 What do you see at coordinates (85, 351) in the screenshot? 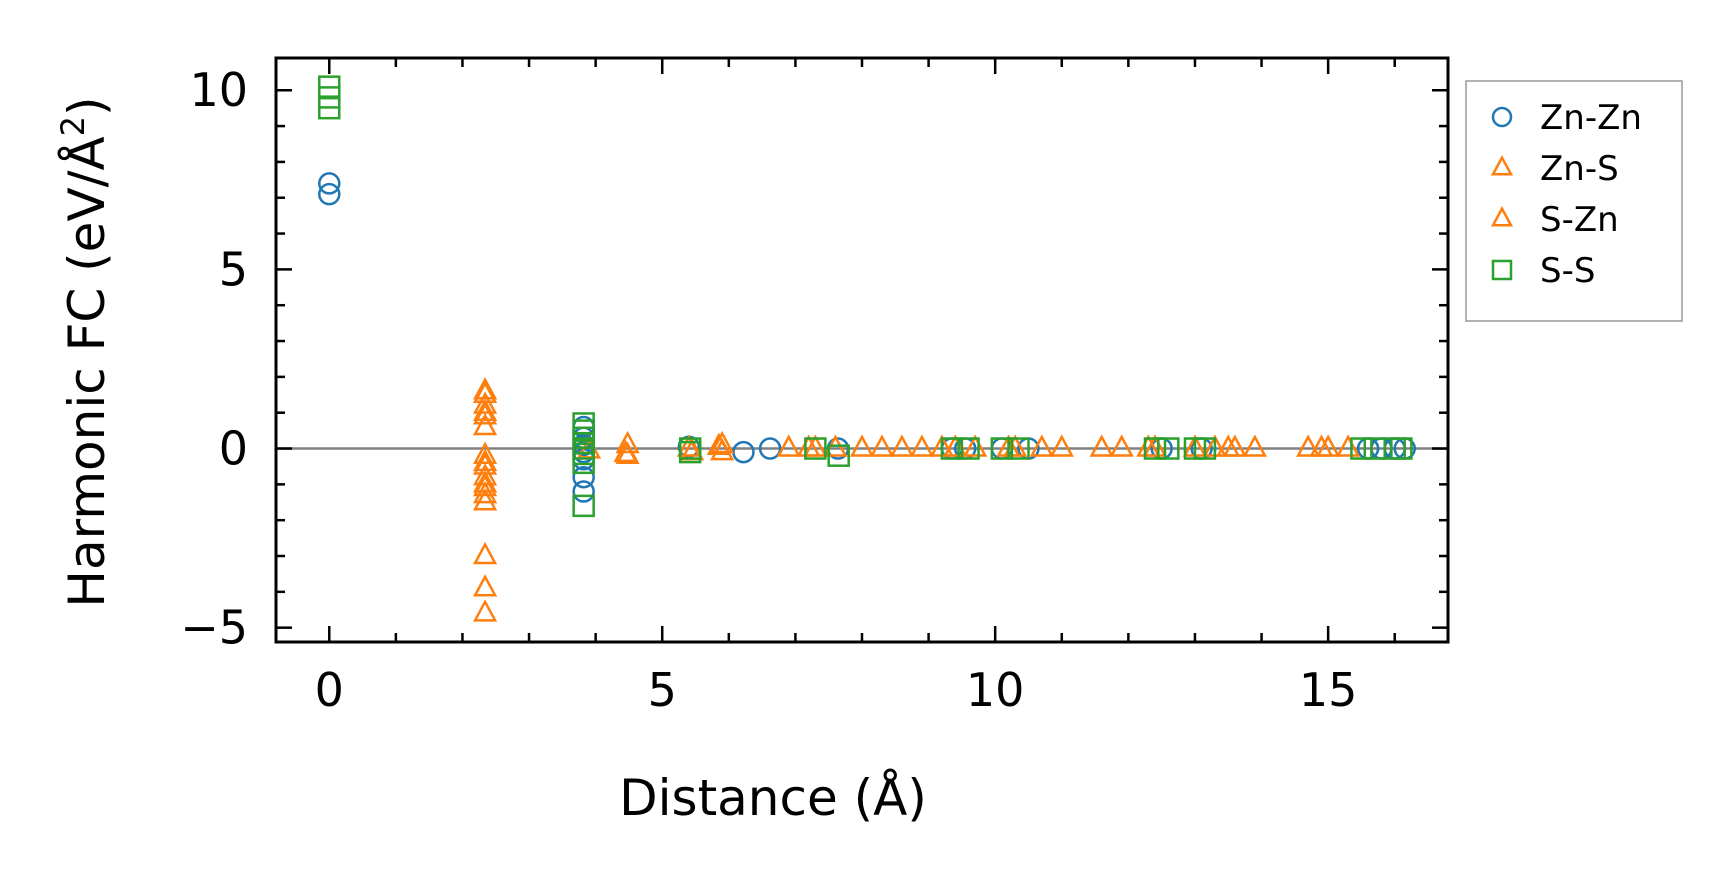
I see `y-axis-label: Harmonic FC (eV/Å2)` at bounding box center [85, 351].